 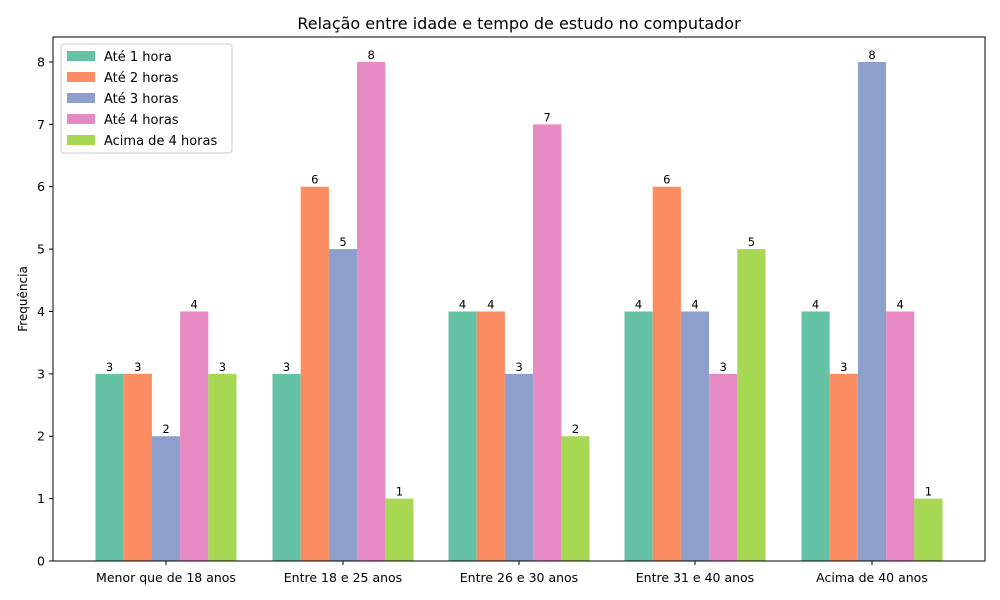 I want to click on y-tick-label: 3, so click(x=41, y=373).